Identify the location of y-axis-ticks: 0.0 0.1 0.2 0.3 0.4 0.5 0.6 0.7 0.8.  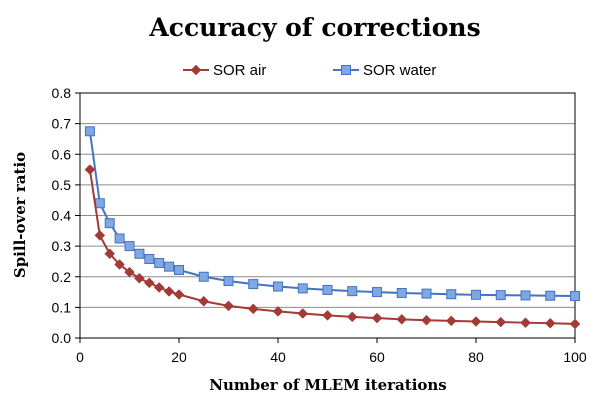
(66, 215).